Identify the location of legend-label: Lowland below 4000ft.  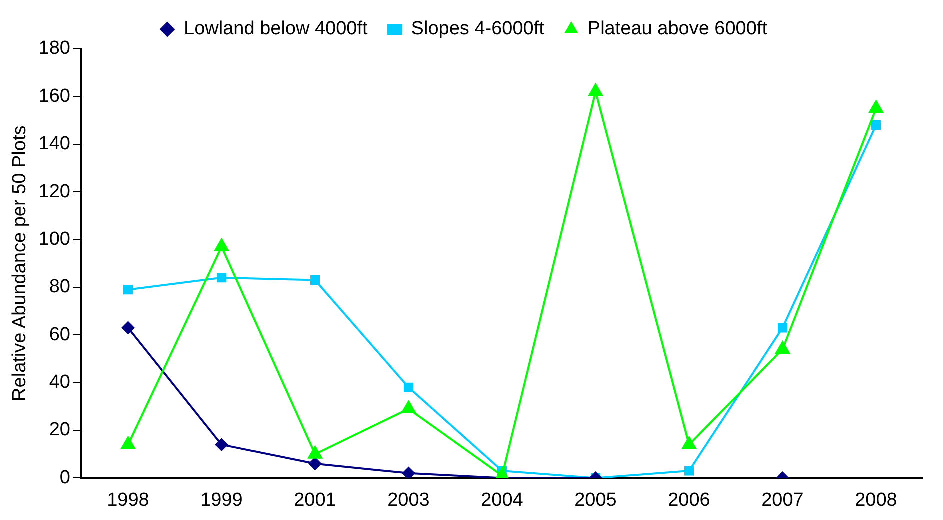
(276, 29).